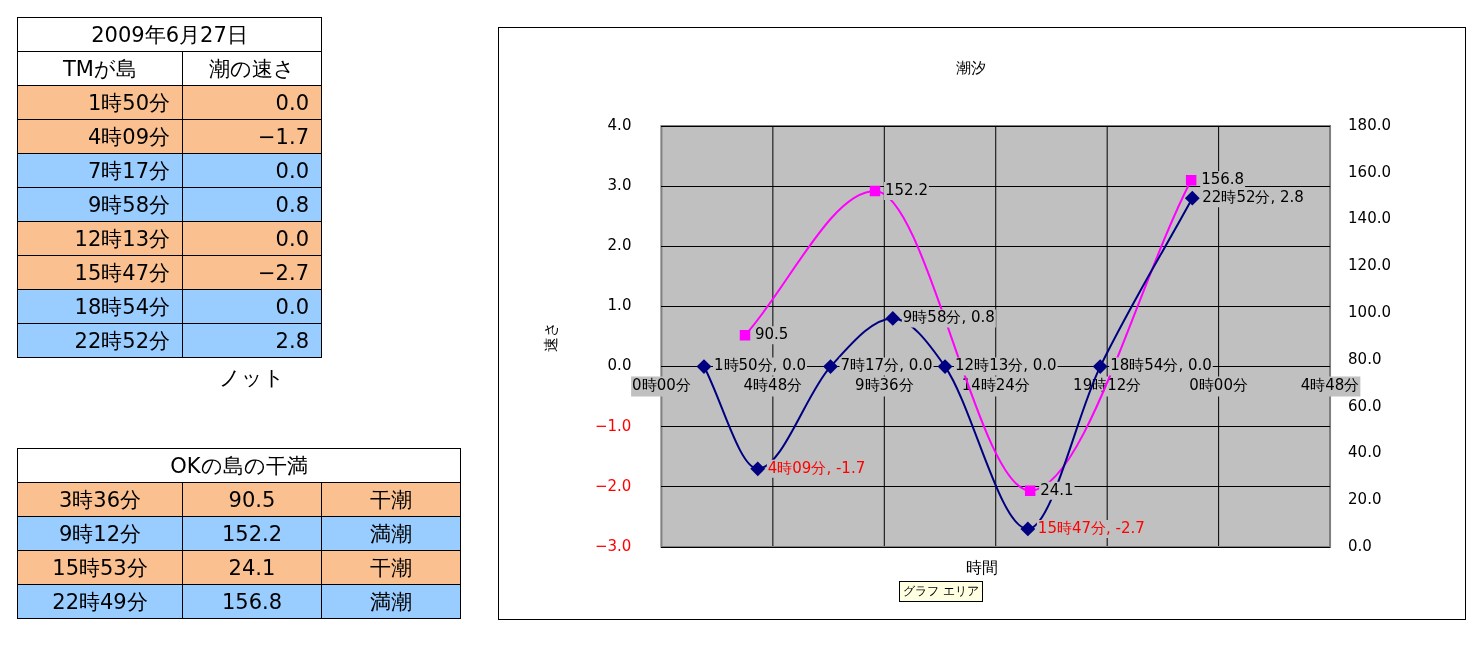  What do you see at coordinates (252, 68) in the screenshot?
I see `category-label: 潮の速さ` at bounding box center [252, 68].